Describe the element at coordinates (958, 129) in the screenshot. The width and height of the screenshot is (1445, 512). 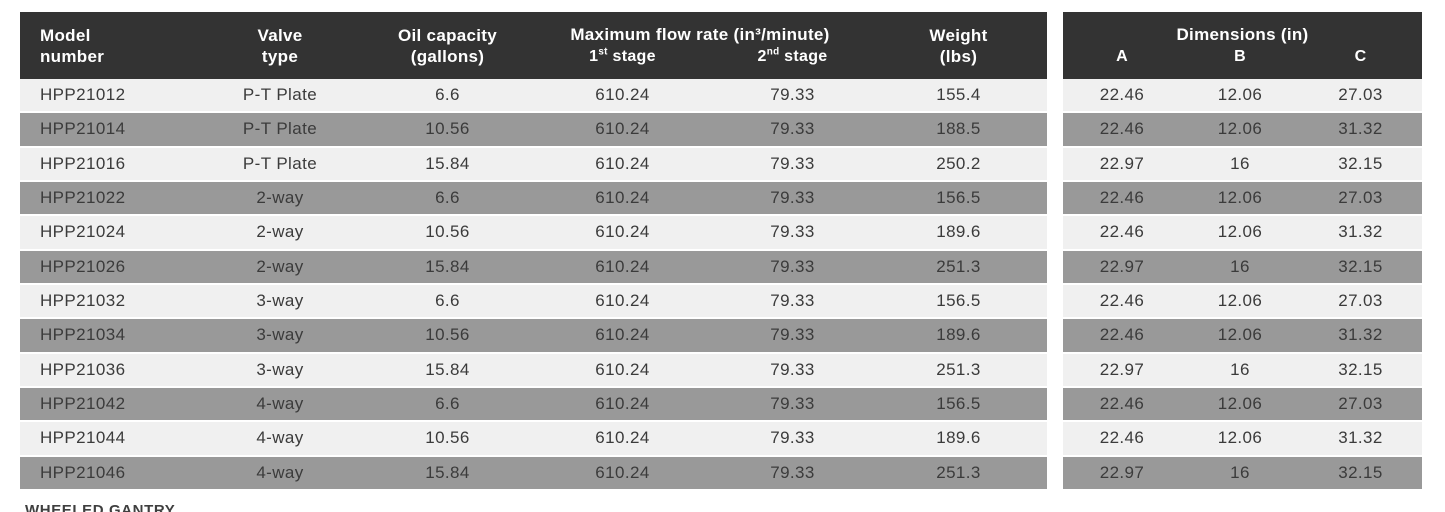
I see `cell-weight: 188.5` at that location.